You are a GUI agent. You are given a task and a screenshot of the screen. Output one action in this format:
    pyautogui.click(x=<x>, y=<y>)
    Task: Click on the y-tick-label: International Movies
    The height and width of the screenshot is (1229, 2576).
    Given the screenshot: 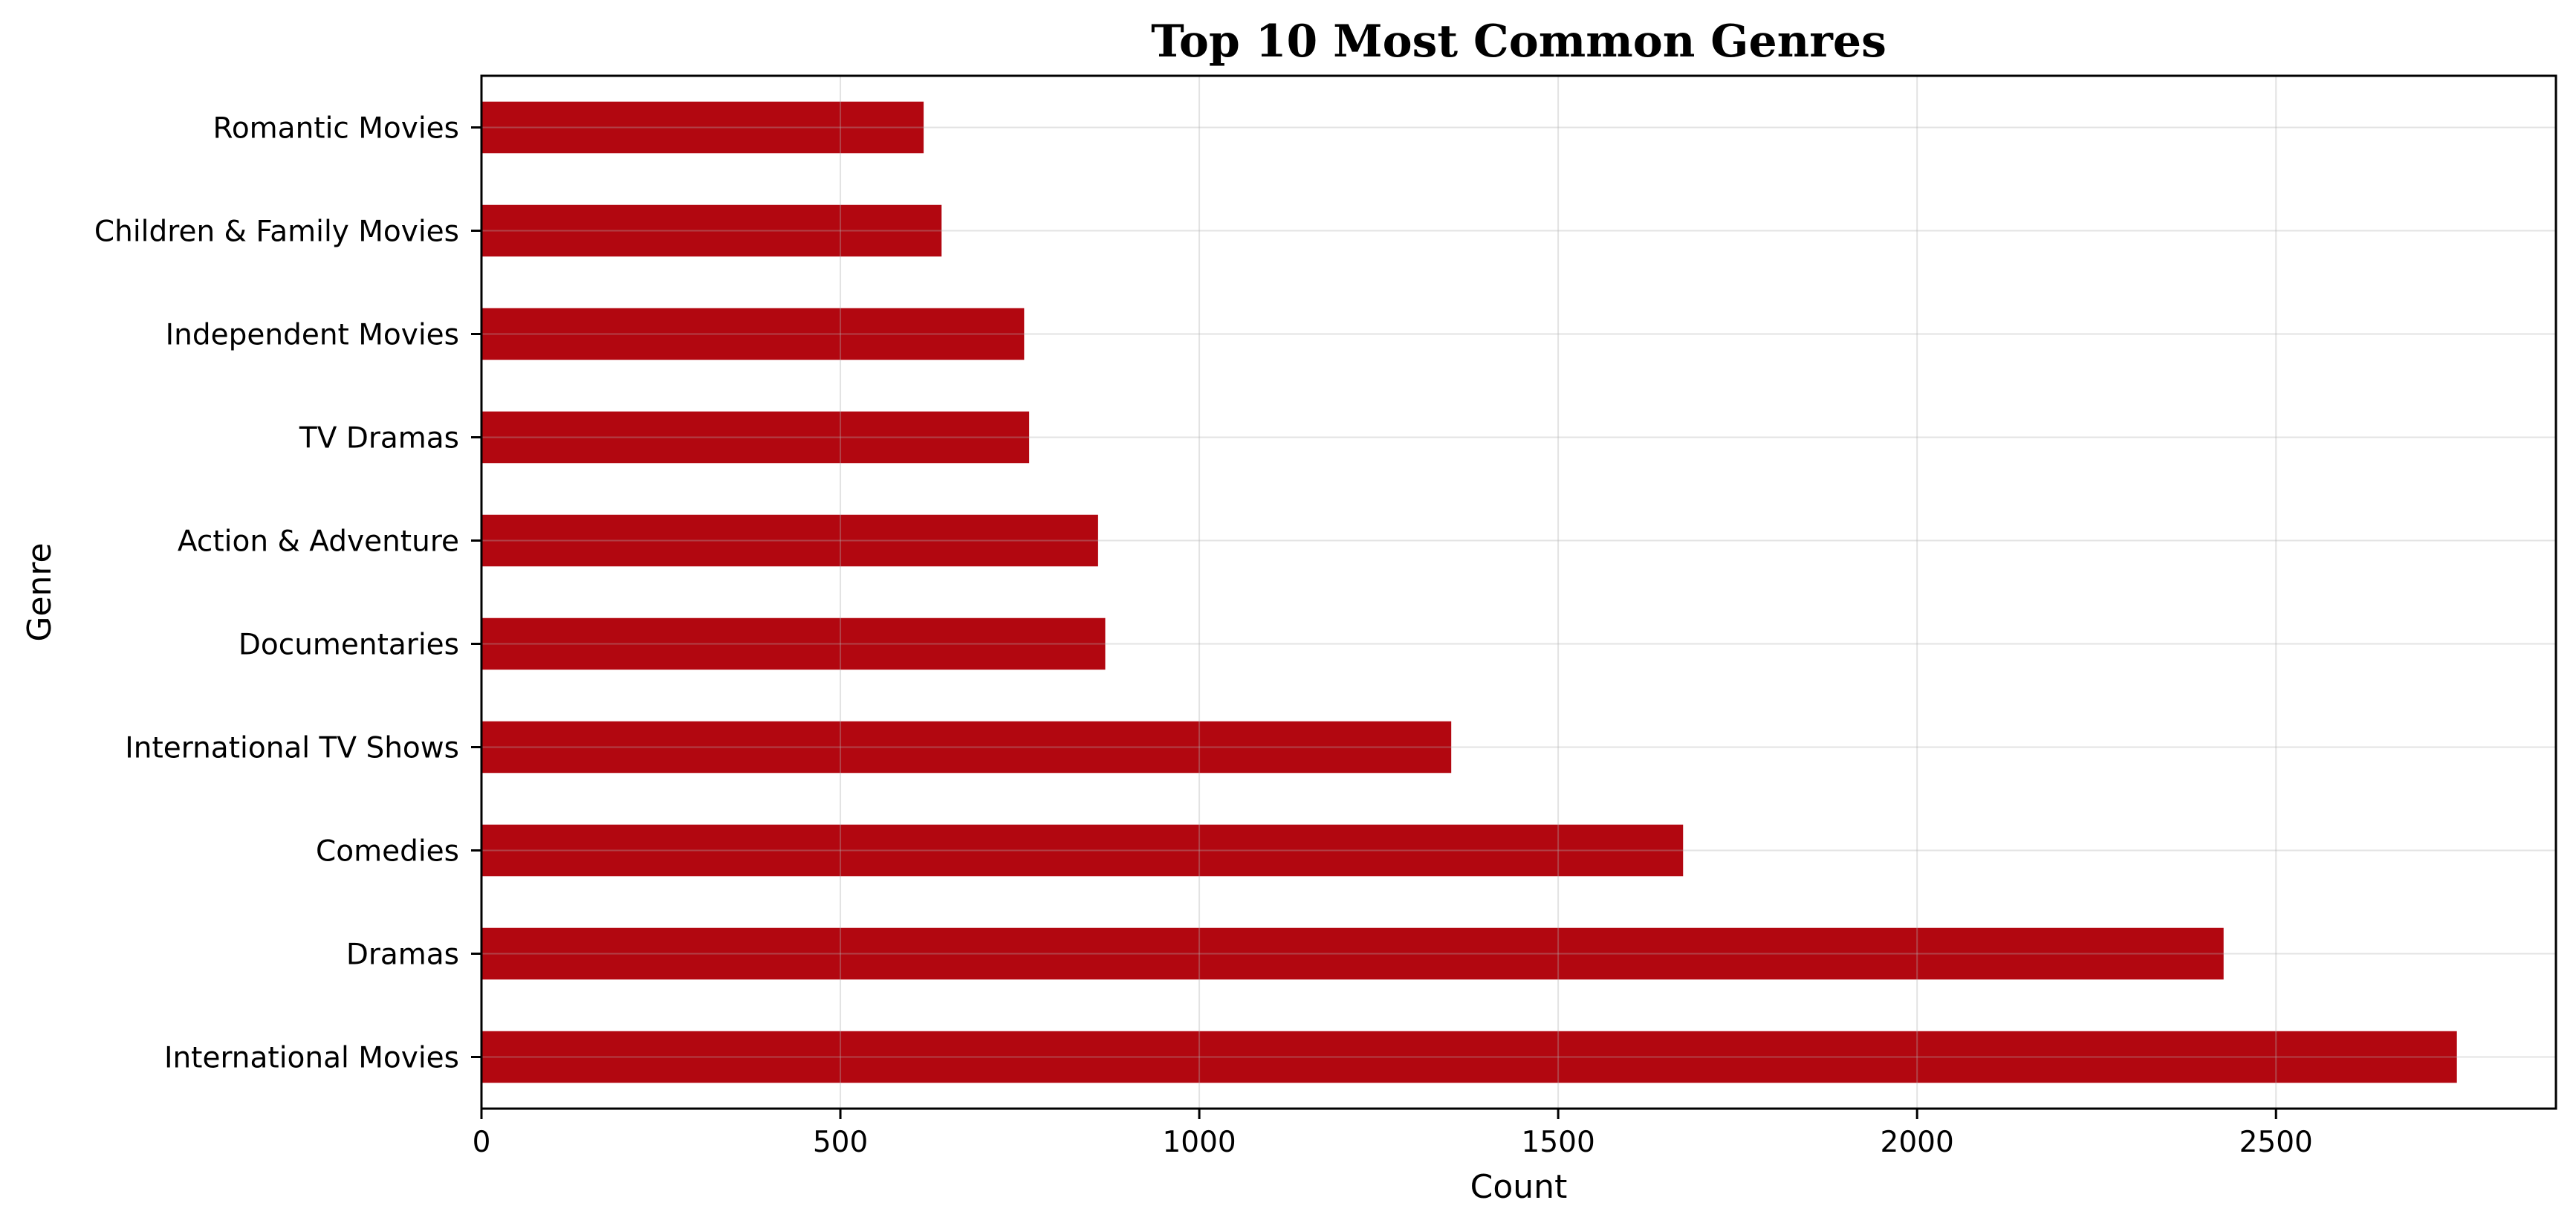 What is the action you would take?
    pyautogui.click(x=311, y=1058)
    